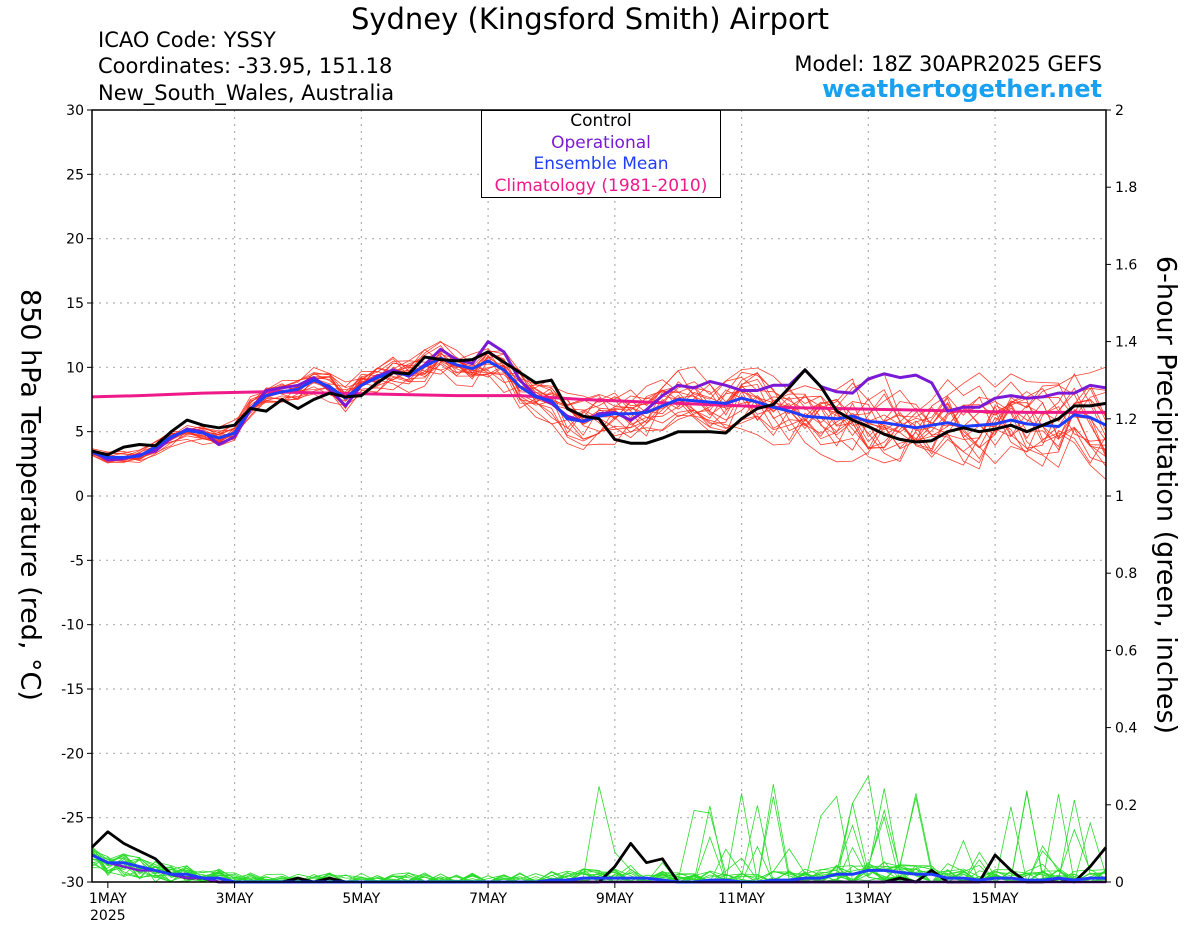 The width and height of the screenshot is (1200, 927). What do you see at coordinates (1166, 495) in the screenshot?
I see `y-axis-right-label: 6-hour Precipitation (green, inches)` at bounding box center [1166, 495].